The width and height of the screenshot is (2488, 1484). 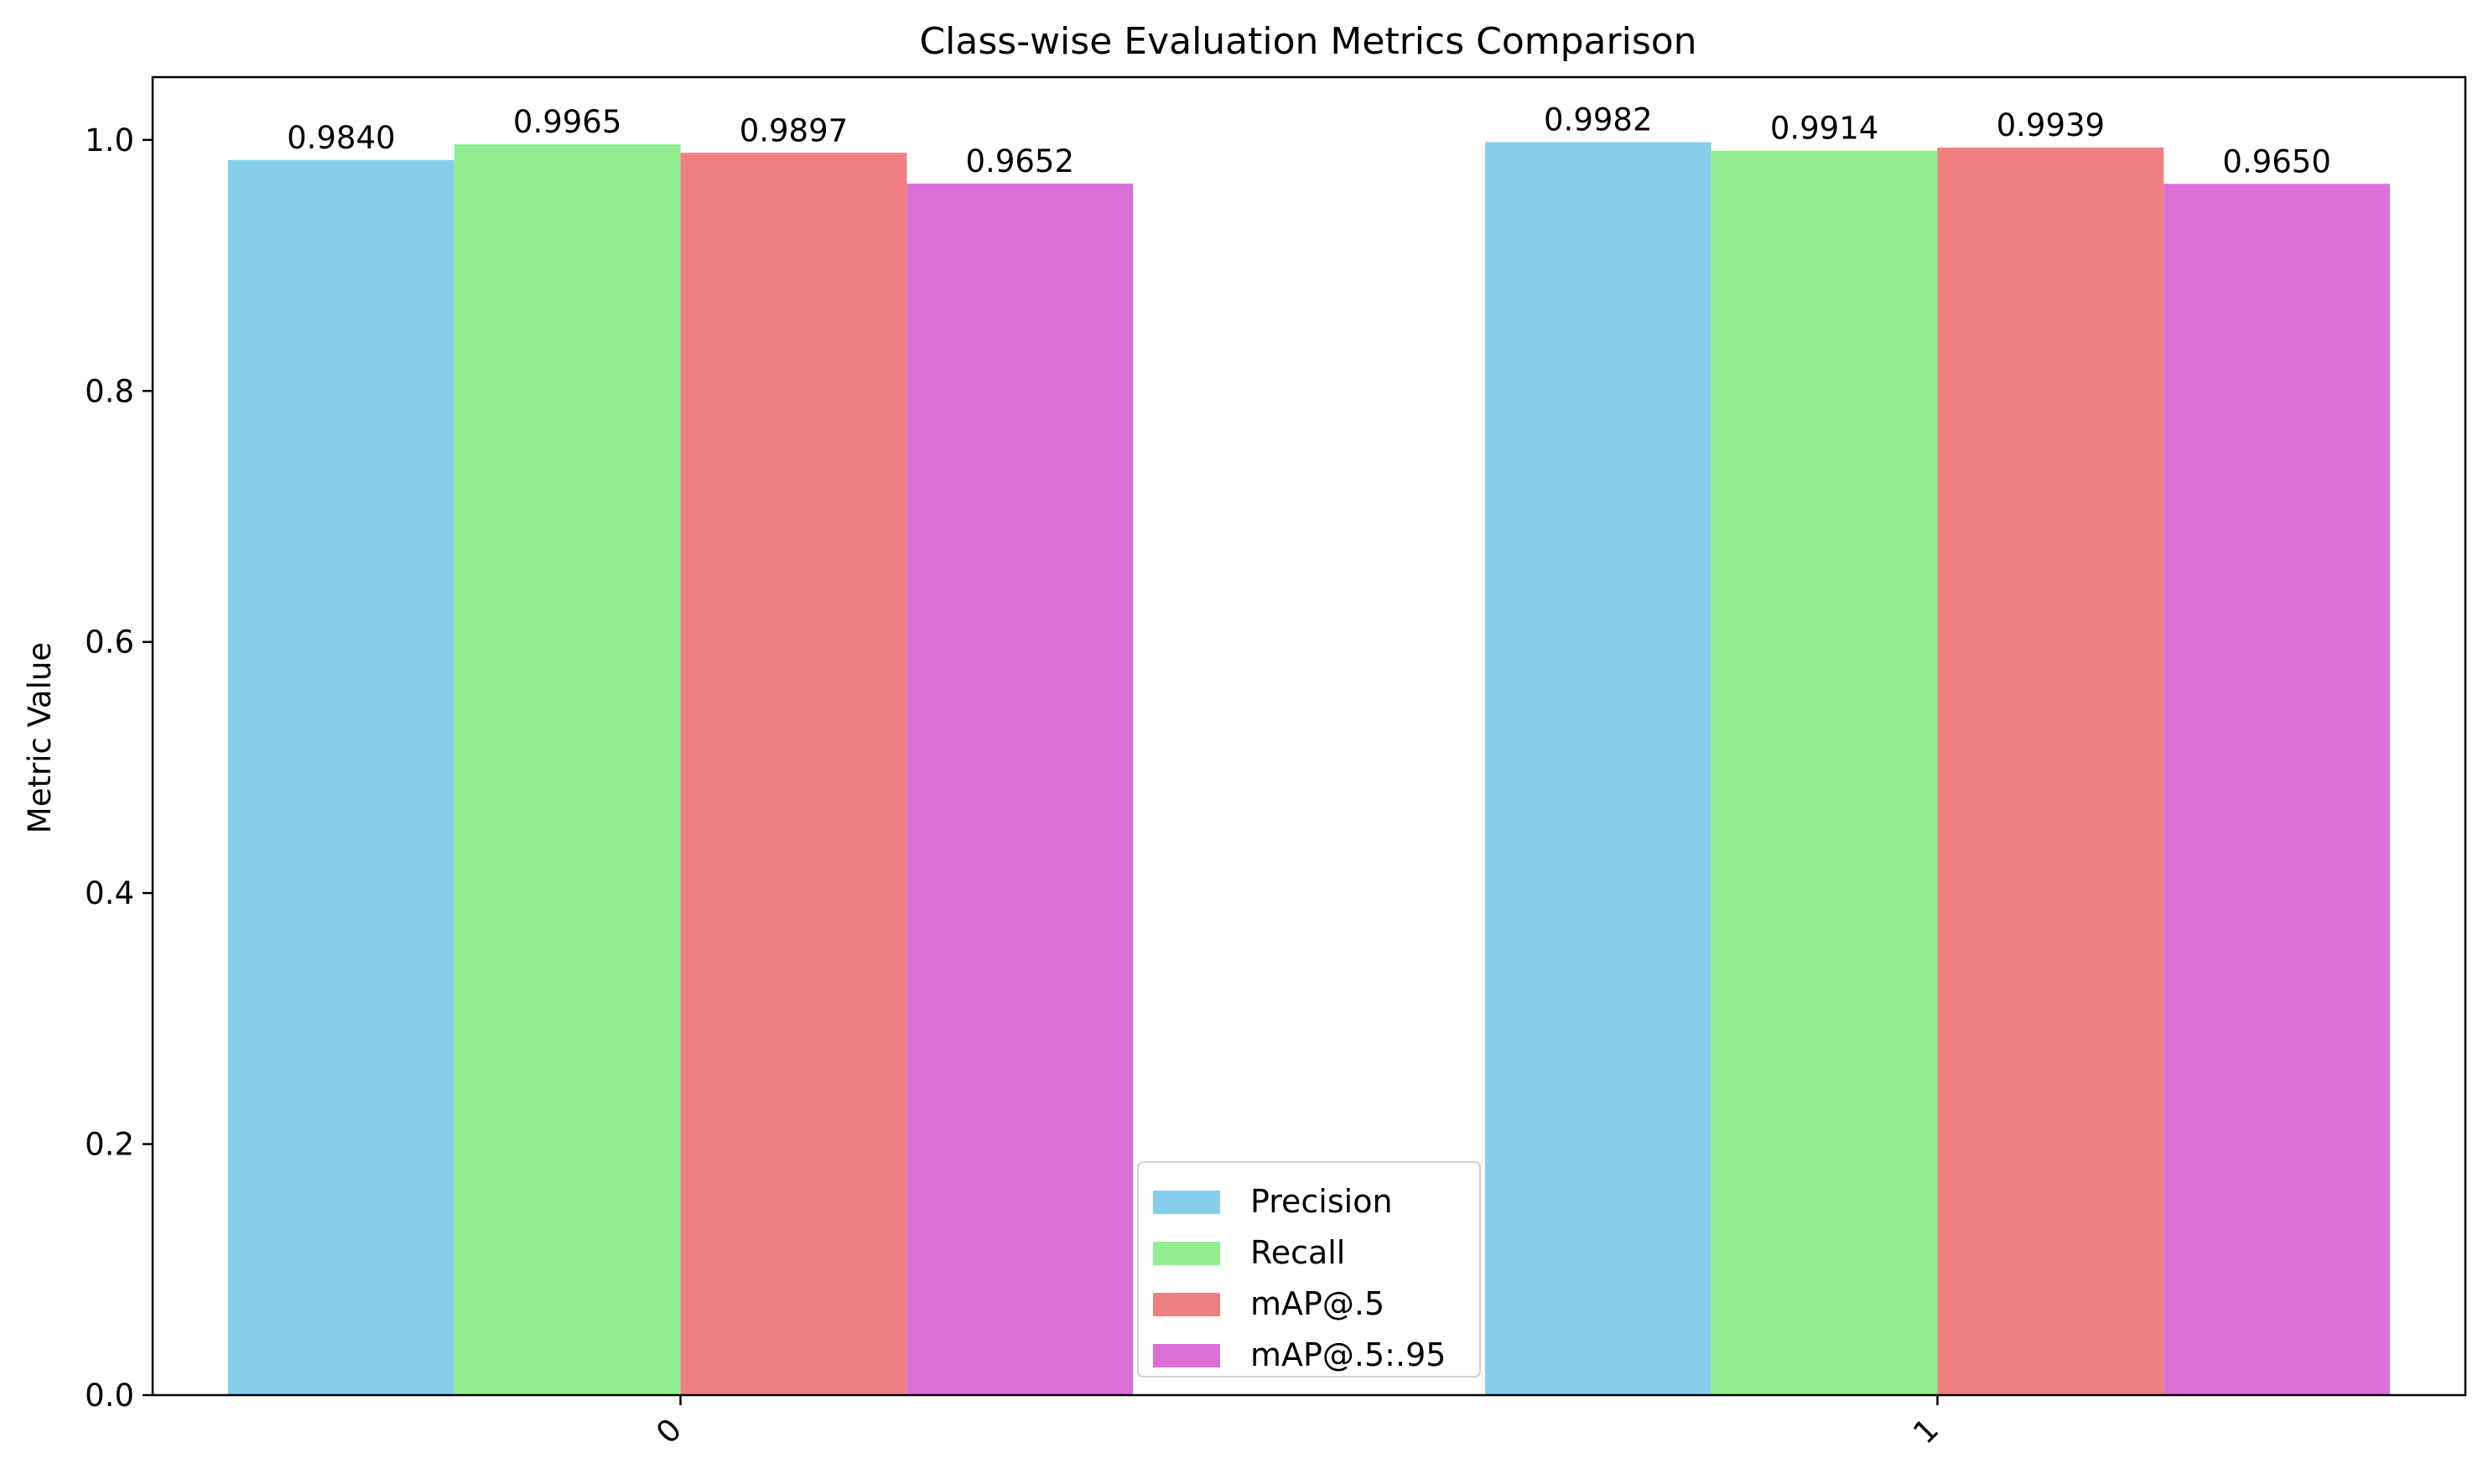 I want to click on data-label: 0.9914, so click(x=1824, y=129).